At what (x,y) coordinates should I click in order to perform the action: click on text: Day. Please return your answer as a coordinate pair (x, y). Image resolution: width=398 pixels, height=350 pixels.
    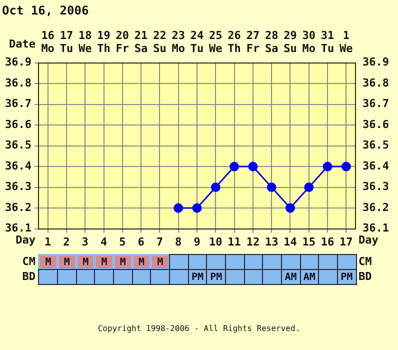
    Looking at the image, I should click on (368, 240).